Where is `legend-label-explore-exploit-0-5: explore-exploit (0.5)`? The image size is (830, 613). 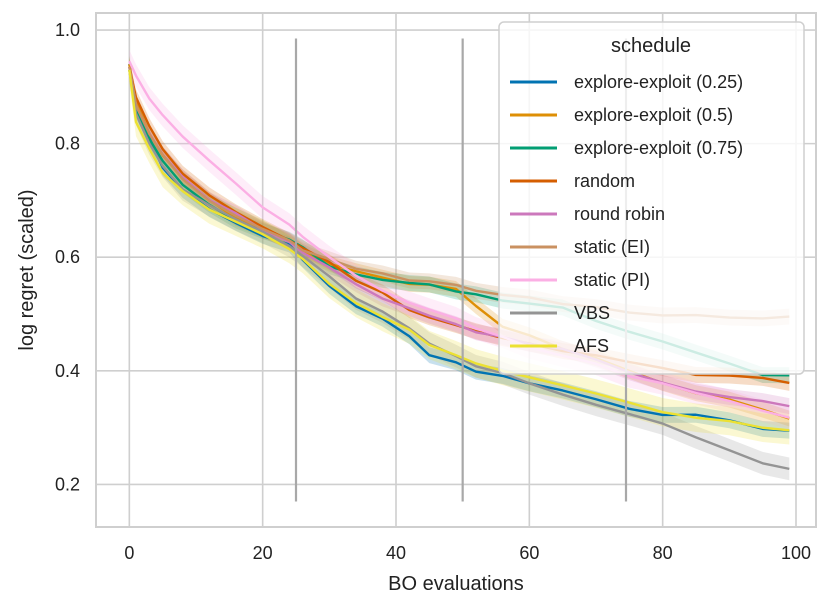
legend-label-explore-exploit-0-5: explore-exploit (0.5) is located at coordinates (653, 115).